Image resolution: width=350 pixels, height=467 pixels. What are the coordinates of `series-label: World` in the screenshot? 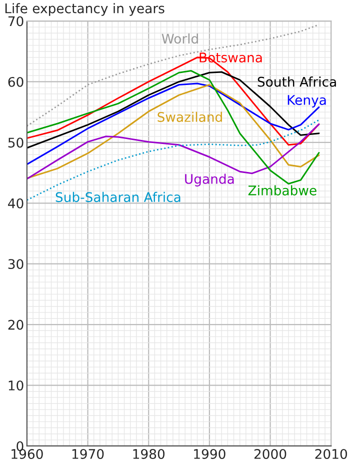 It's located at (180, 38).